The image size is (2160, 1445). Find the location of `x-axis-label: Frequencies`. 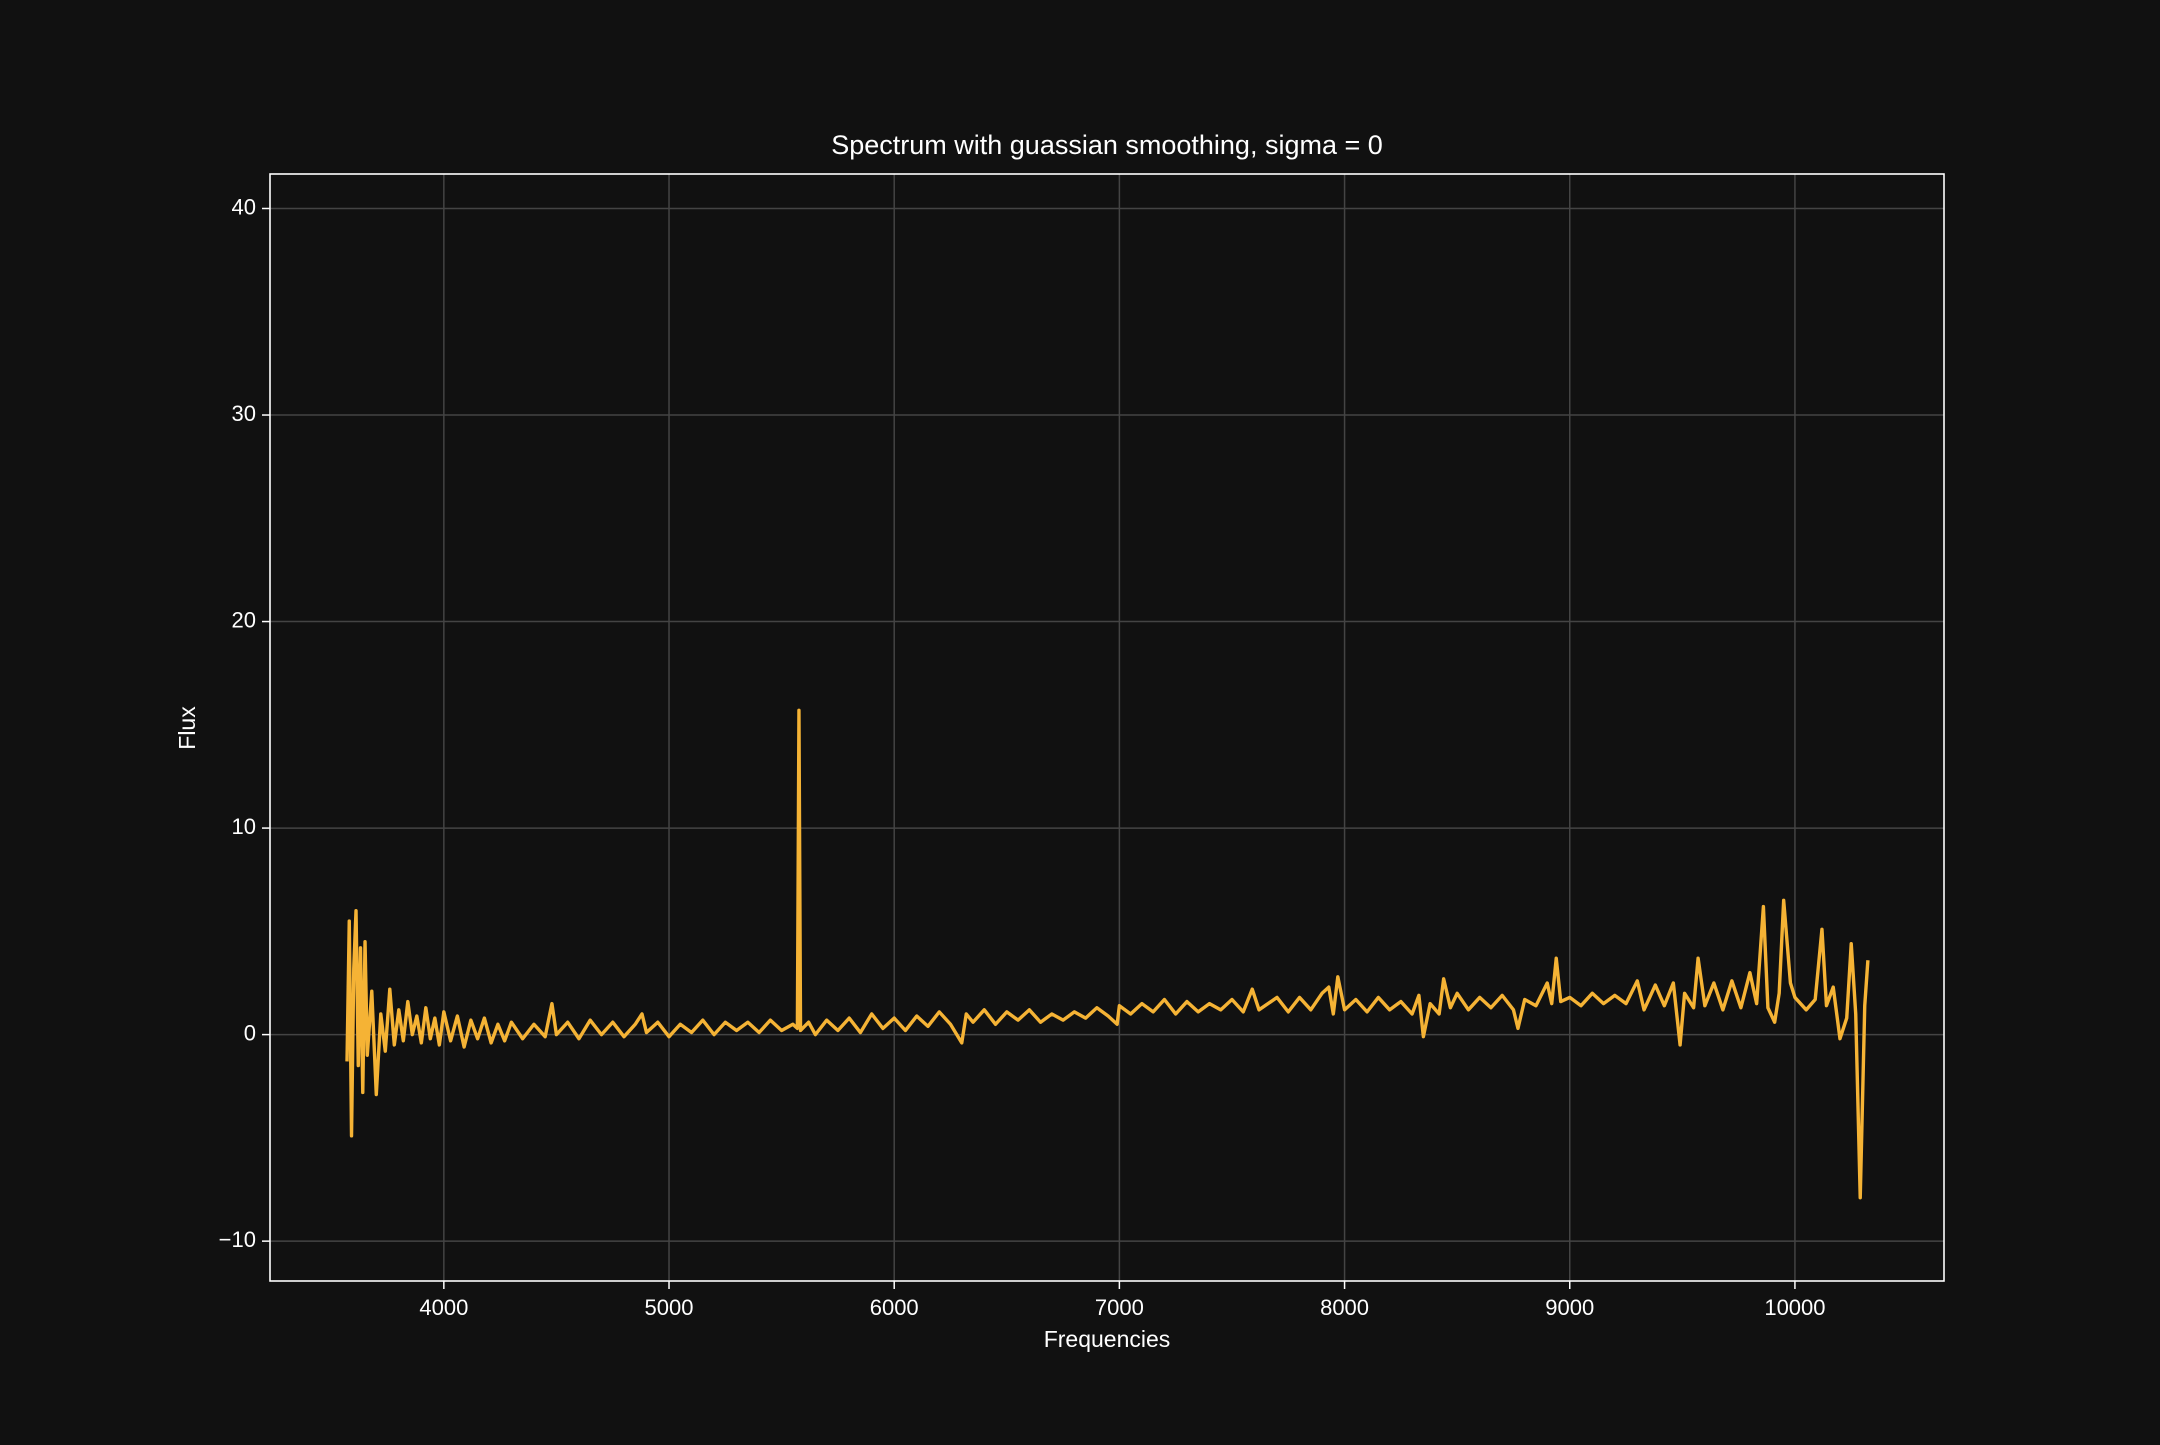

x-axis-label: Frequencies is located at coordinates (1107, 1339).